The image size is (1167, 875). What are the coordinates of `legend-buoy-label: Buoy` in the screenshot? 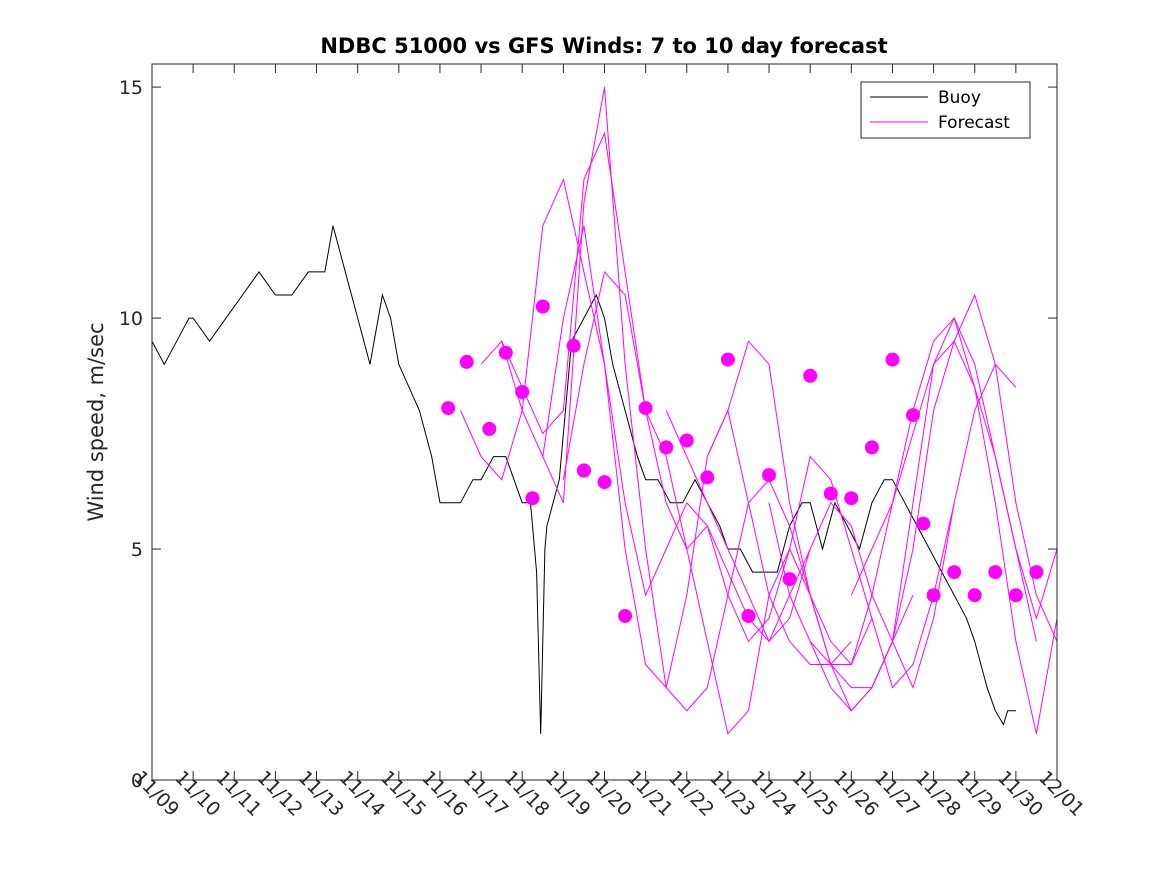 It's located at (959, 98).